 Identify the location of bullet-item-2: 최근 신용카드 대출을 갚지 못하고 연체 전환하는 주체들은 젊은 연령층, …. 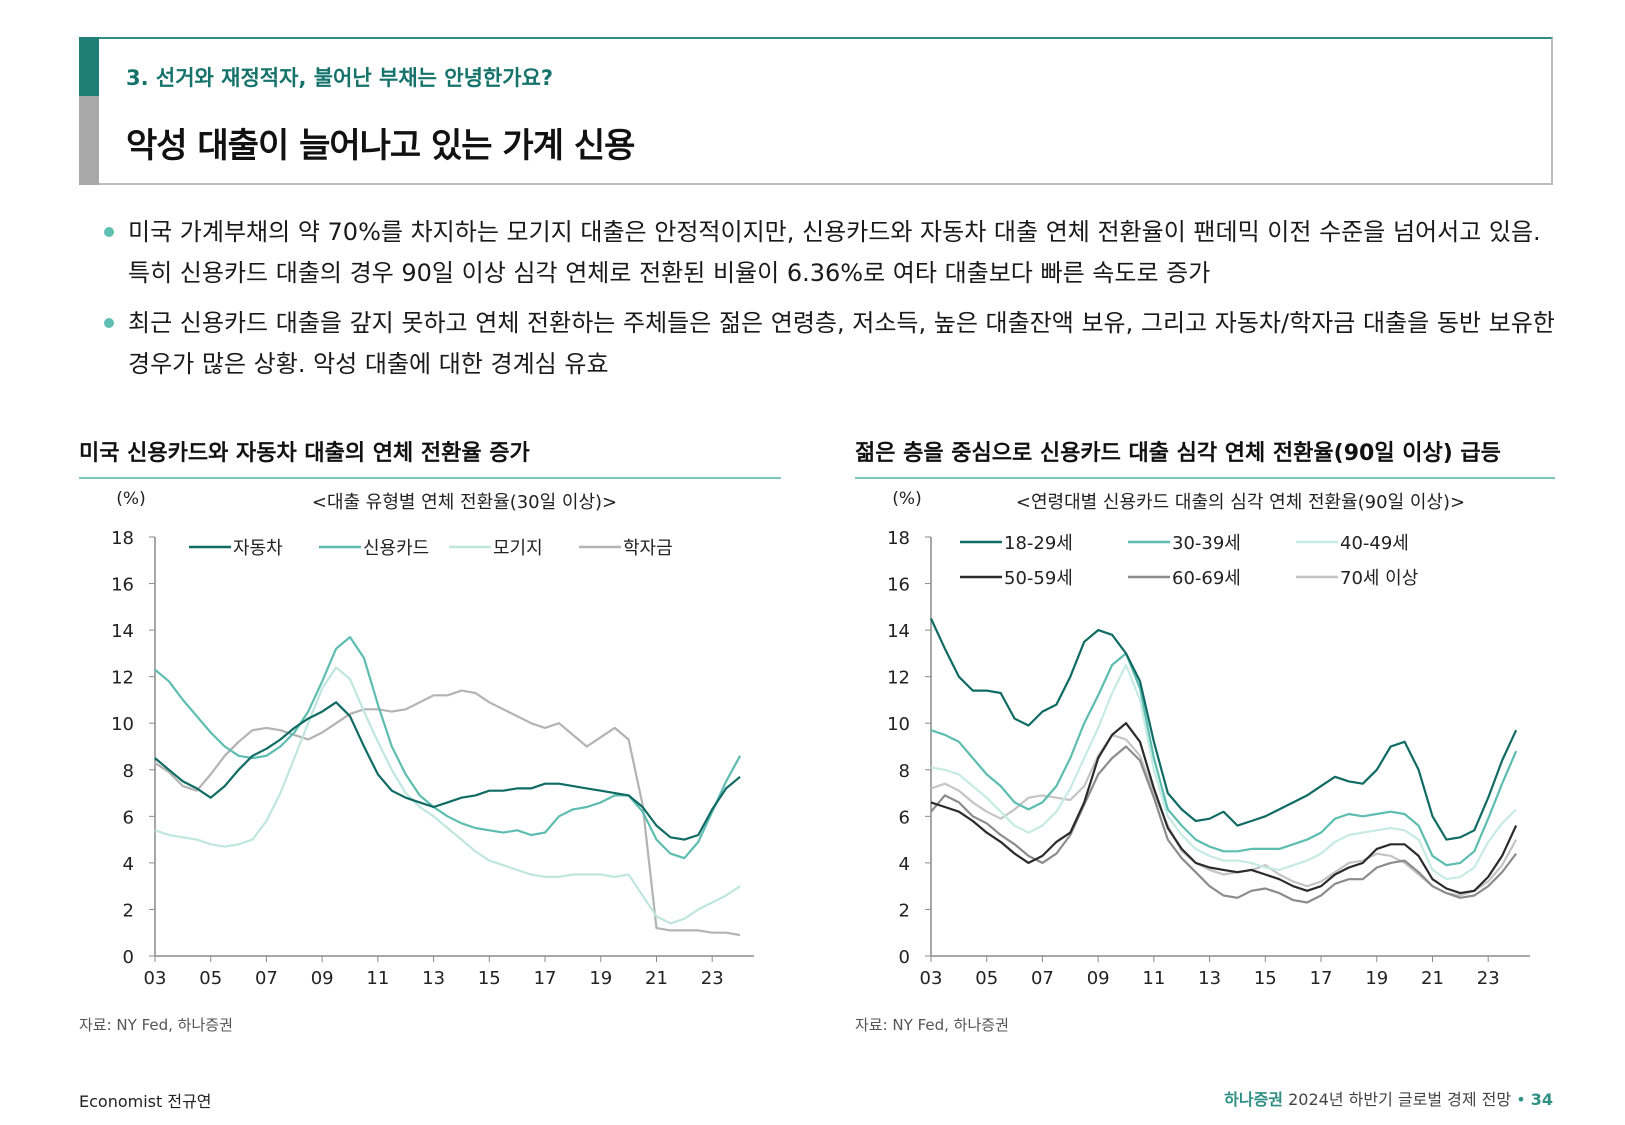
(834, 344).